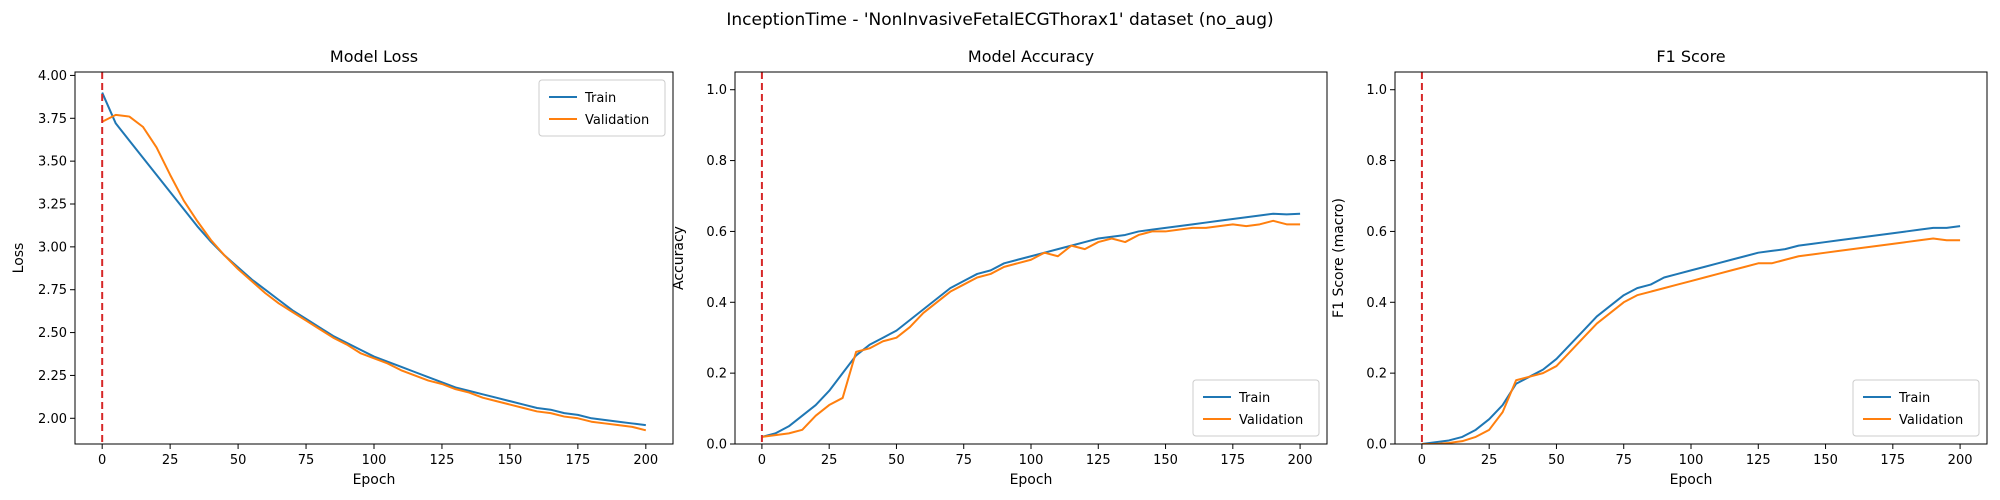  Describe the element at coordinates (1339, 258) in the screenshot. I see `y-axis-label: F1 Score (macro)` at that location.